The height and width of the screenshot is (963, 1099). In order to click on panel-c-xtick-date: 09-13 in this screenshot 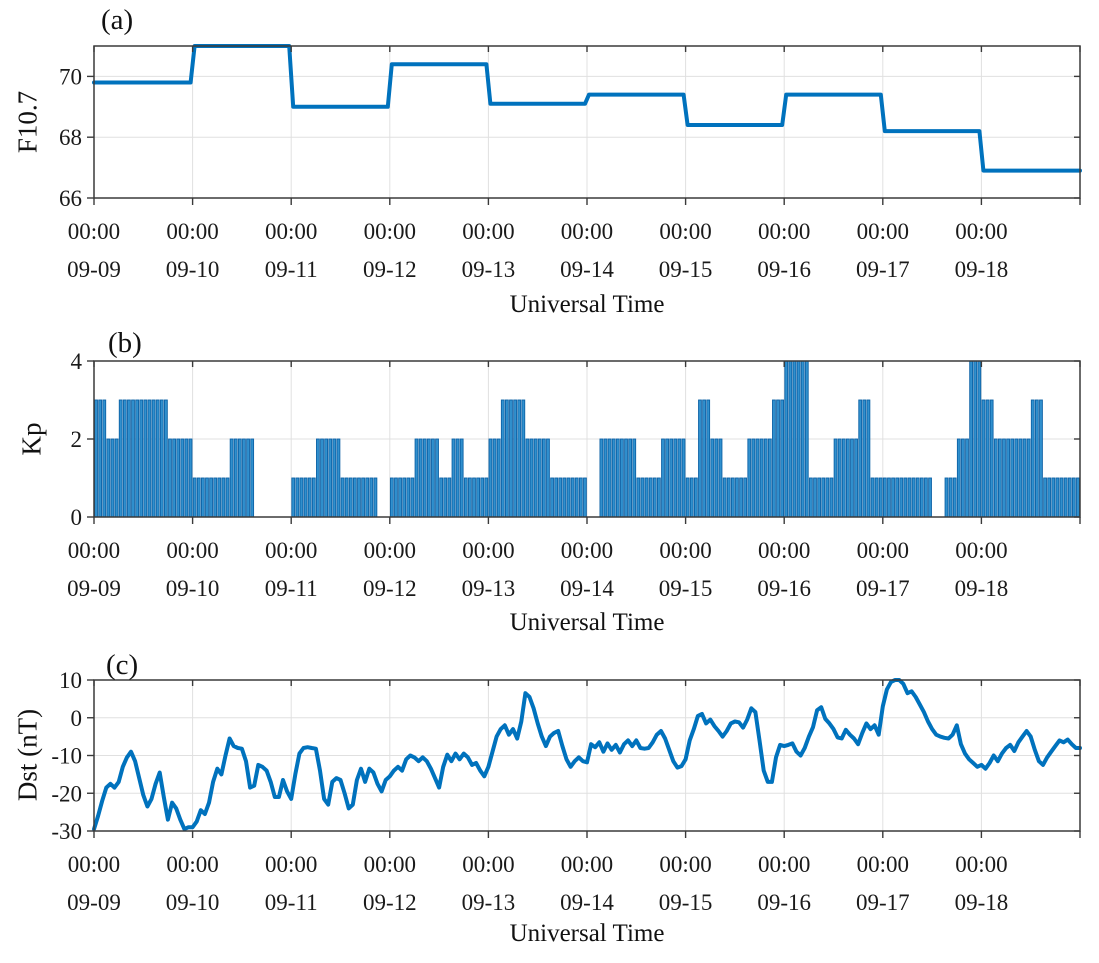, I will do `click(489, 902)`.